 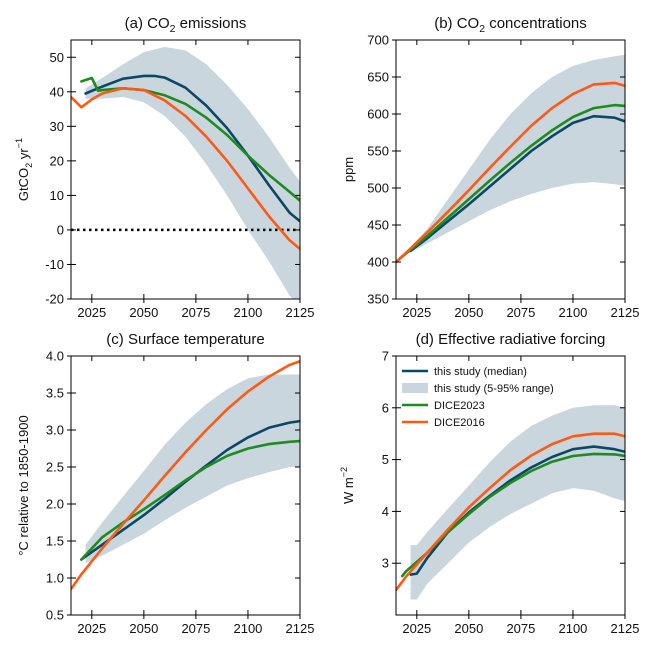 I want to click on y-axis-label: ppm, so click(x=348, y=169).